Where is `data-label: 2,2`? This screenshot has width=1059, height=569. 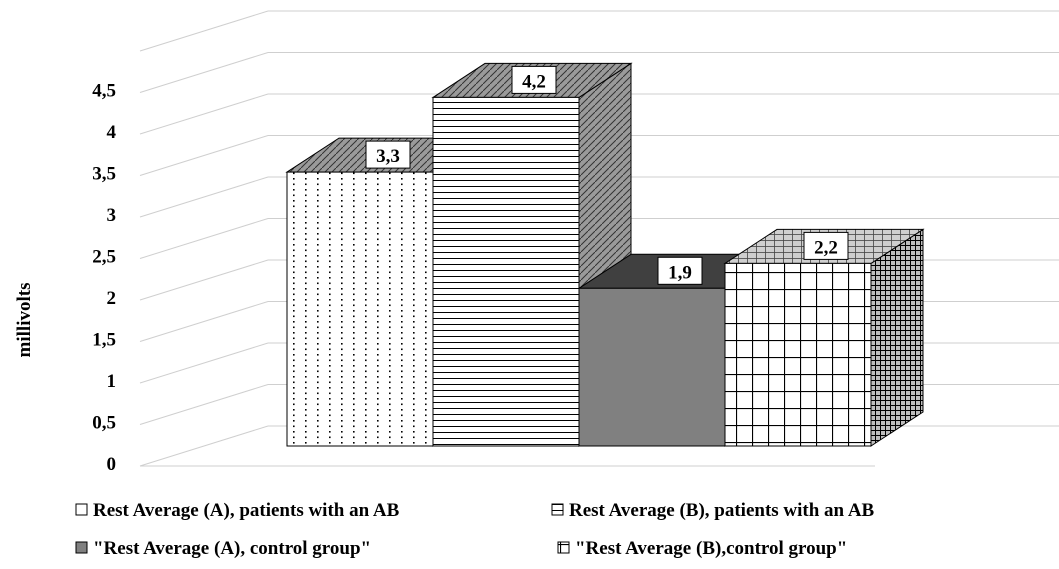 data-label: 2,2 is located at coordinates (826, 247).